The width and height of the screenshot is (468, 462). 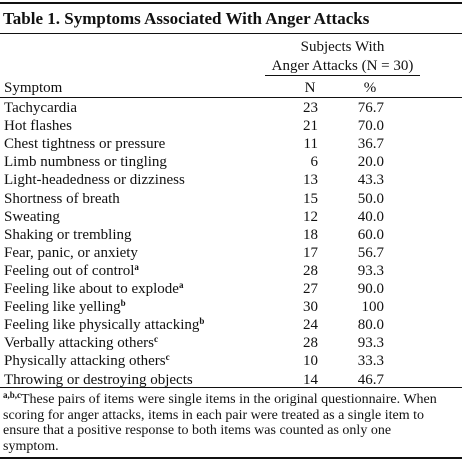 I want to click on symptom-label: Tachycardia, so click(x=41, y=108).